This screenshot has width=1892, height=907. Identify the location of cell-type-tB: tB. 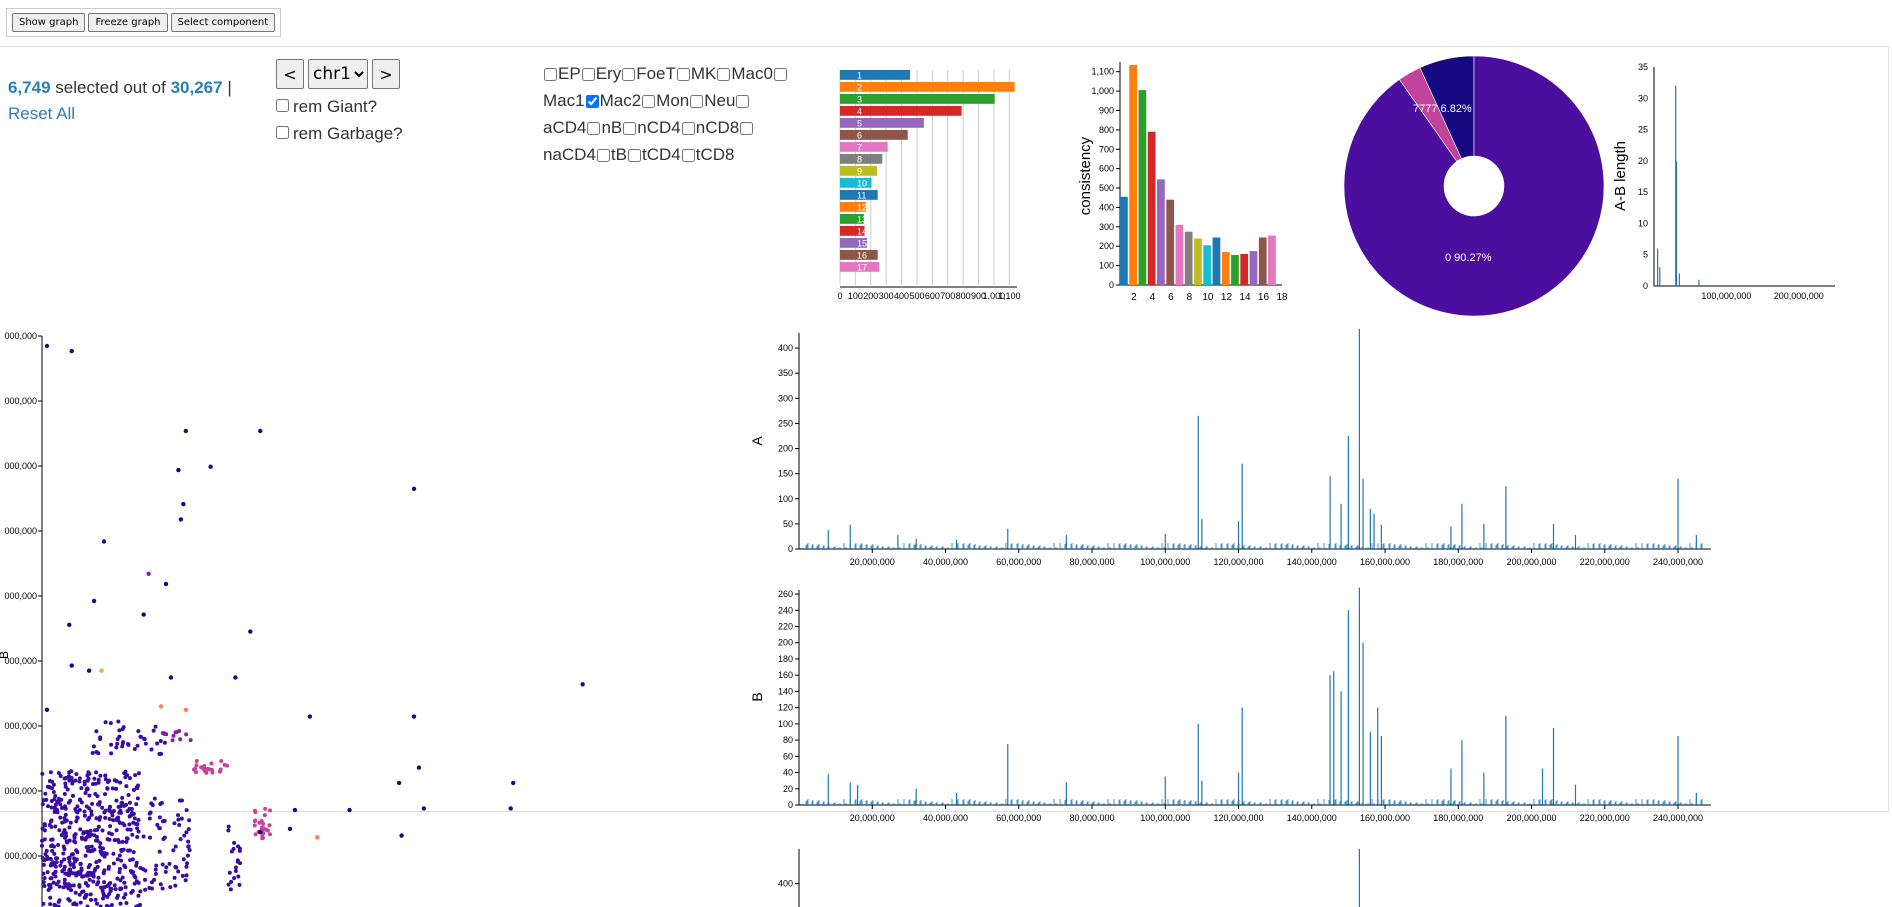
(626, 154).